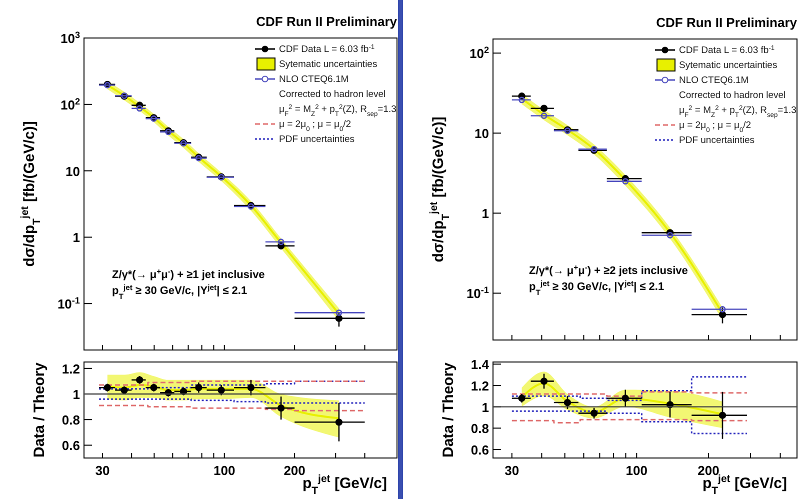 Image resolution: width=801 pixels, height=499 pixels. I want to click on annotation: Z/γ*(→ μ$^{+}$μ$^{-}$) + ≥2 jets inclusive, so click(608, 269).